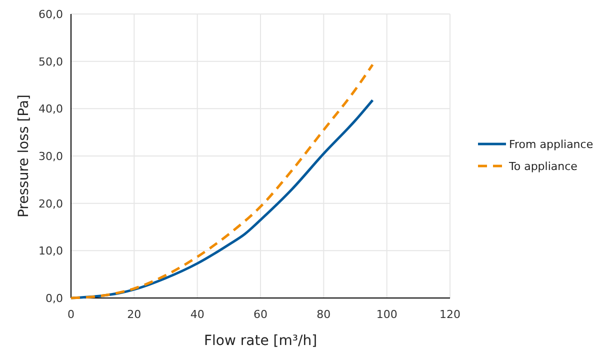 Image resolution: width=600 pixels, height=359 pixels. Describe the element at coordinates (50, 14) in the screenshot. I see `y-tick-label: 60,0` at that location.